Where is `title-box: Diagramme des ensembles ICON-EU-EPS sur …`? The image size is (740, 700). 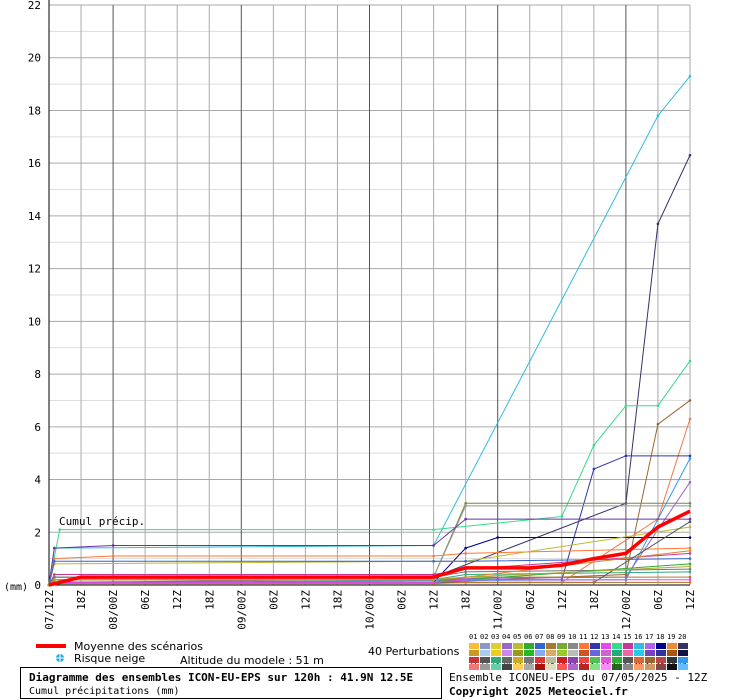 title-box: Diagramme des ensembles ICON-EU-EPS sur … is located at coordinates (231, 683).